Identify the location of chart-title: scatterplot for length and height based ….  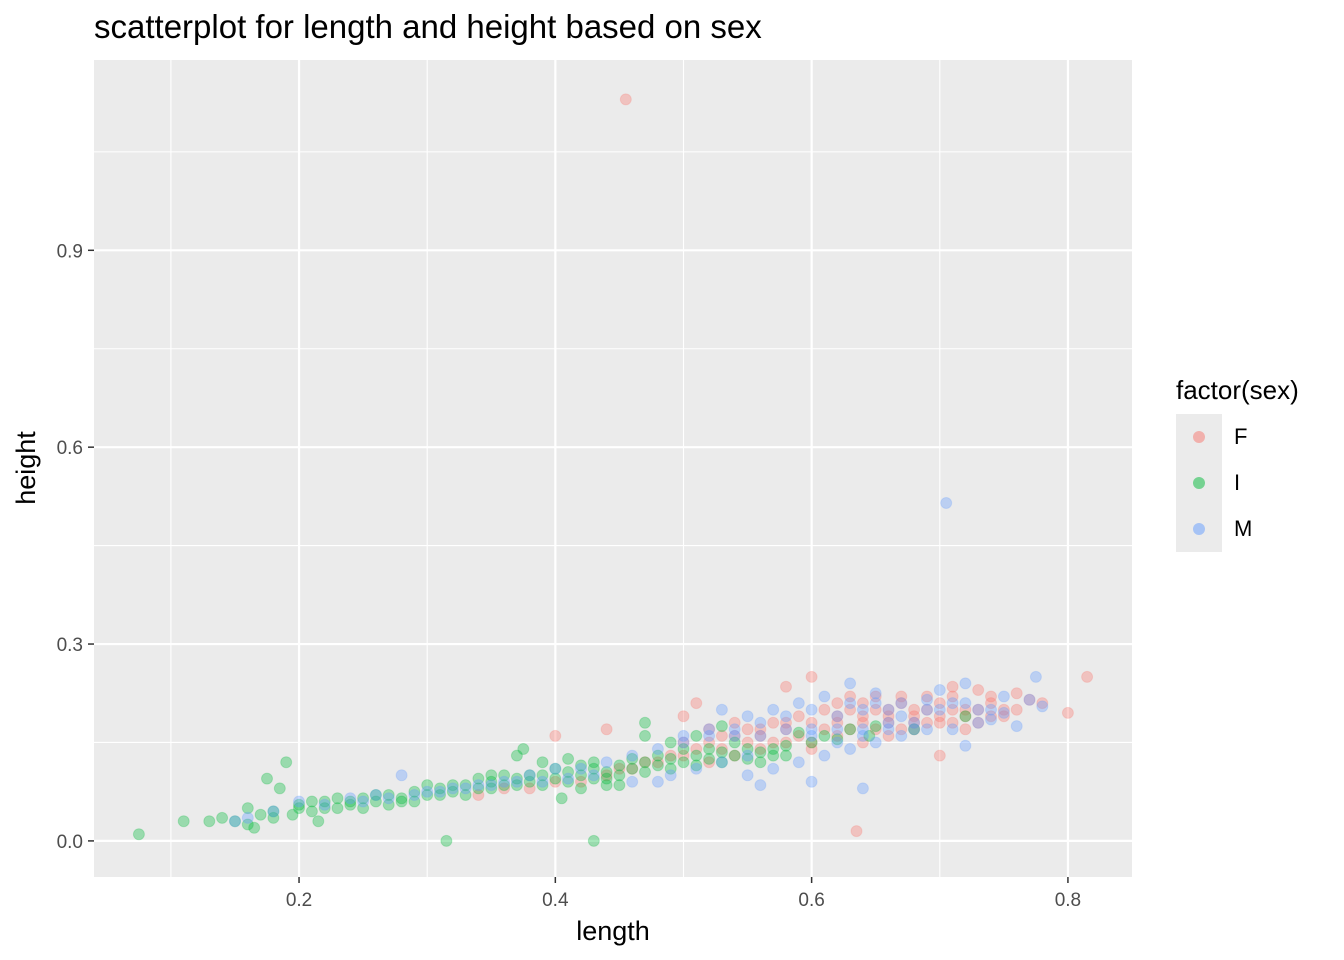
(428, 26).